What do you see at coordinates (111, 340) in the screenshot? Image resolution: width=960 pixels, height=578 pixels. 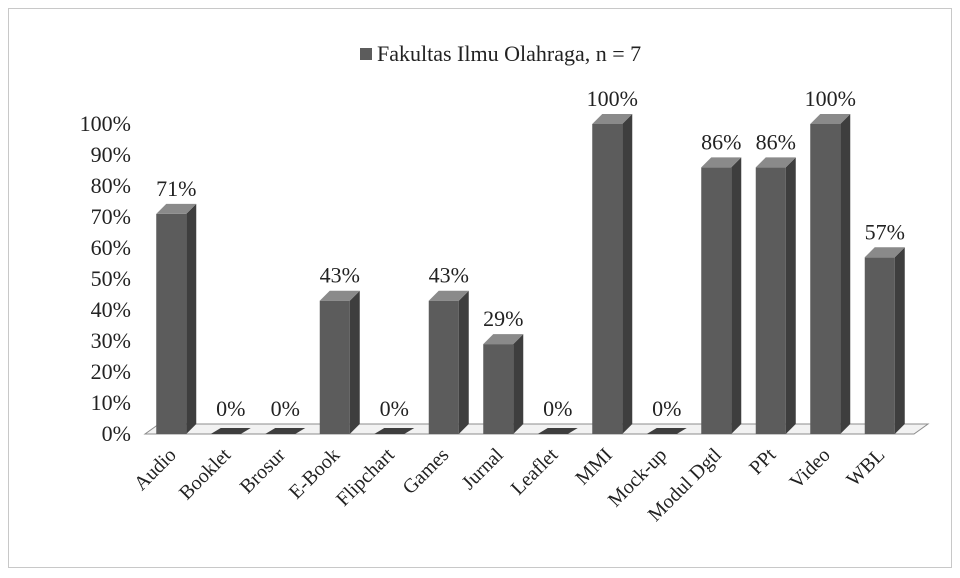 I see `y-tick-label: 30%` at bounding box center [111, 340].